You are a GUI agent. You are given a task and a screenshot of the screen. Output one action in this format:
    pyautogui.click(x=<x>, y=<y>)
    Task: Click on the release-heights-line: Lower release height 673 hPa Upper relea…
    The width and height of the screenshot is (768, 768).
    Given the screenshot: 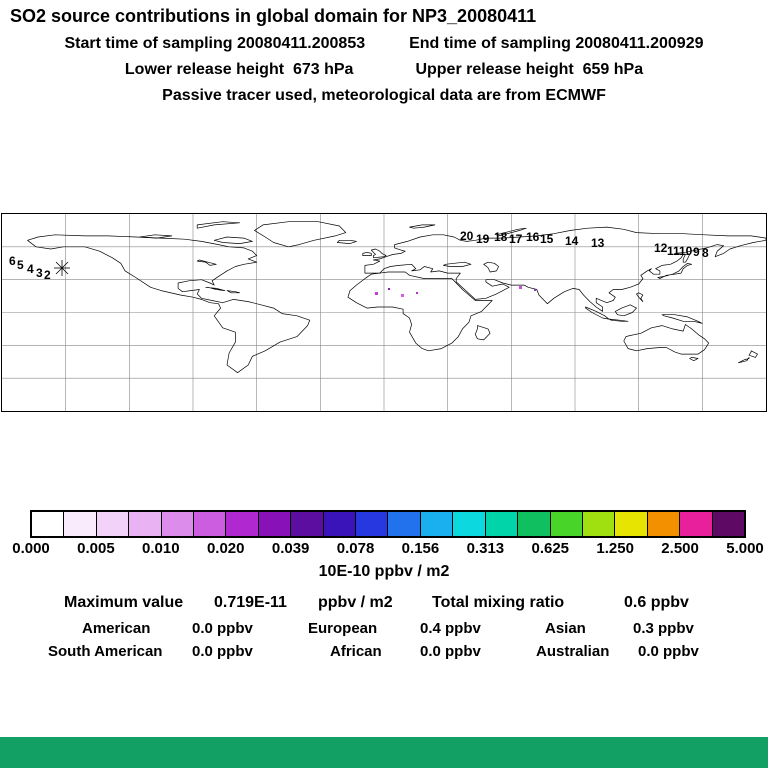 What is the action you would take?
    pyautogui.click(x=384, y=70)
    